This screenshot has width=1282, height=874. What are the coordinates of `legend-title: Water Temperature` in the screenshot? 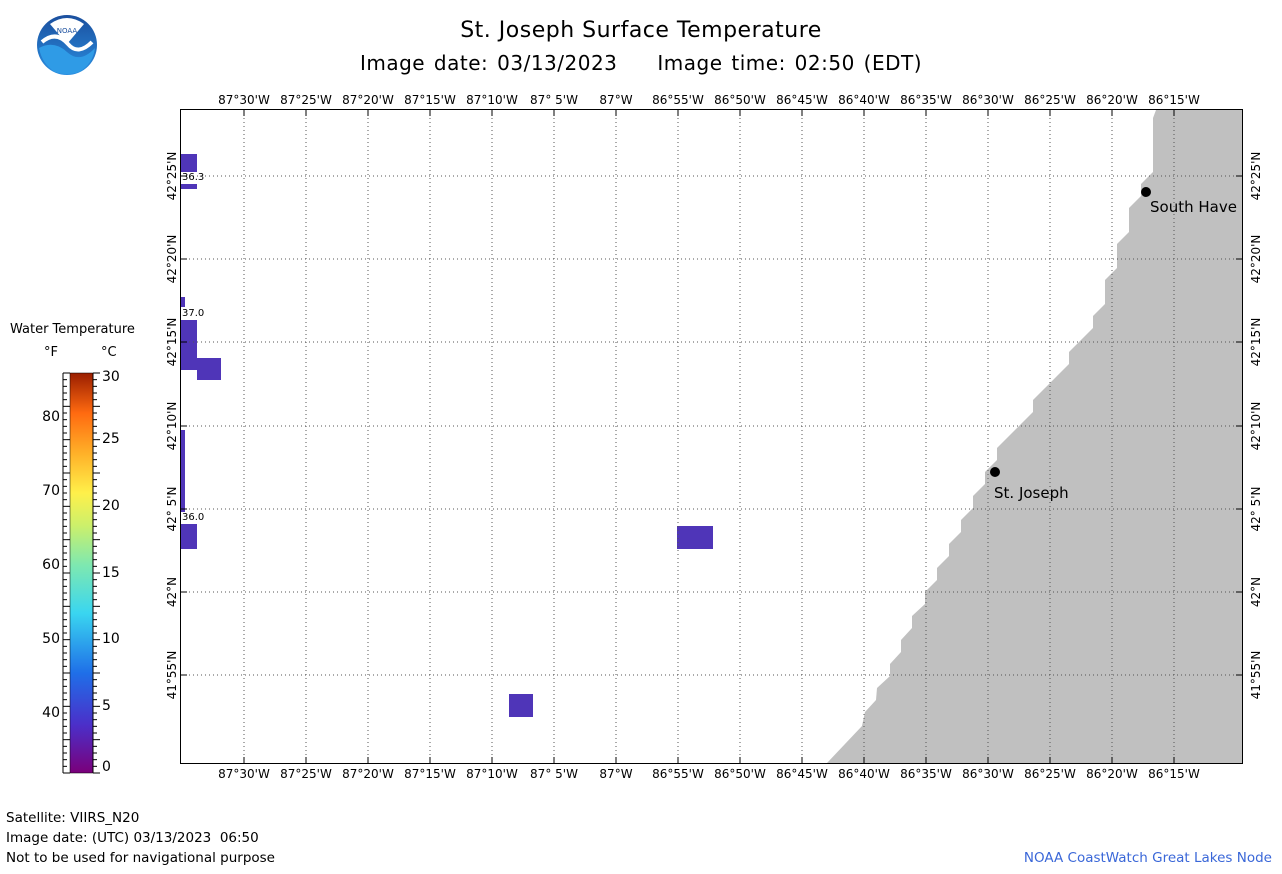 It's located at (72, 329).